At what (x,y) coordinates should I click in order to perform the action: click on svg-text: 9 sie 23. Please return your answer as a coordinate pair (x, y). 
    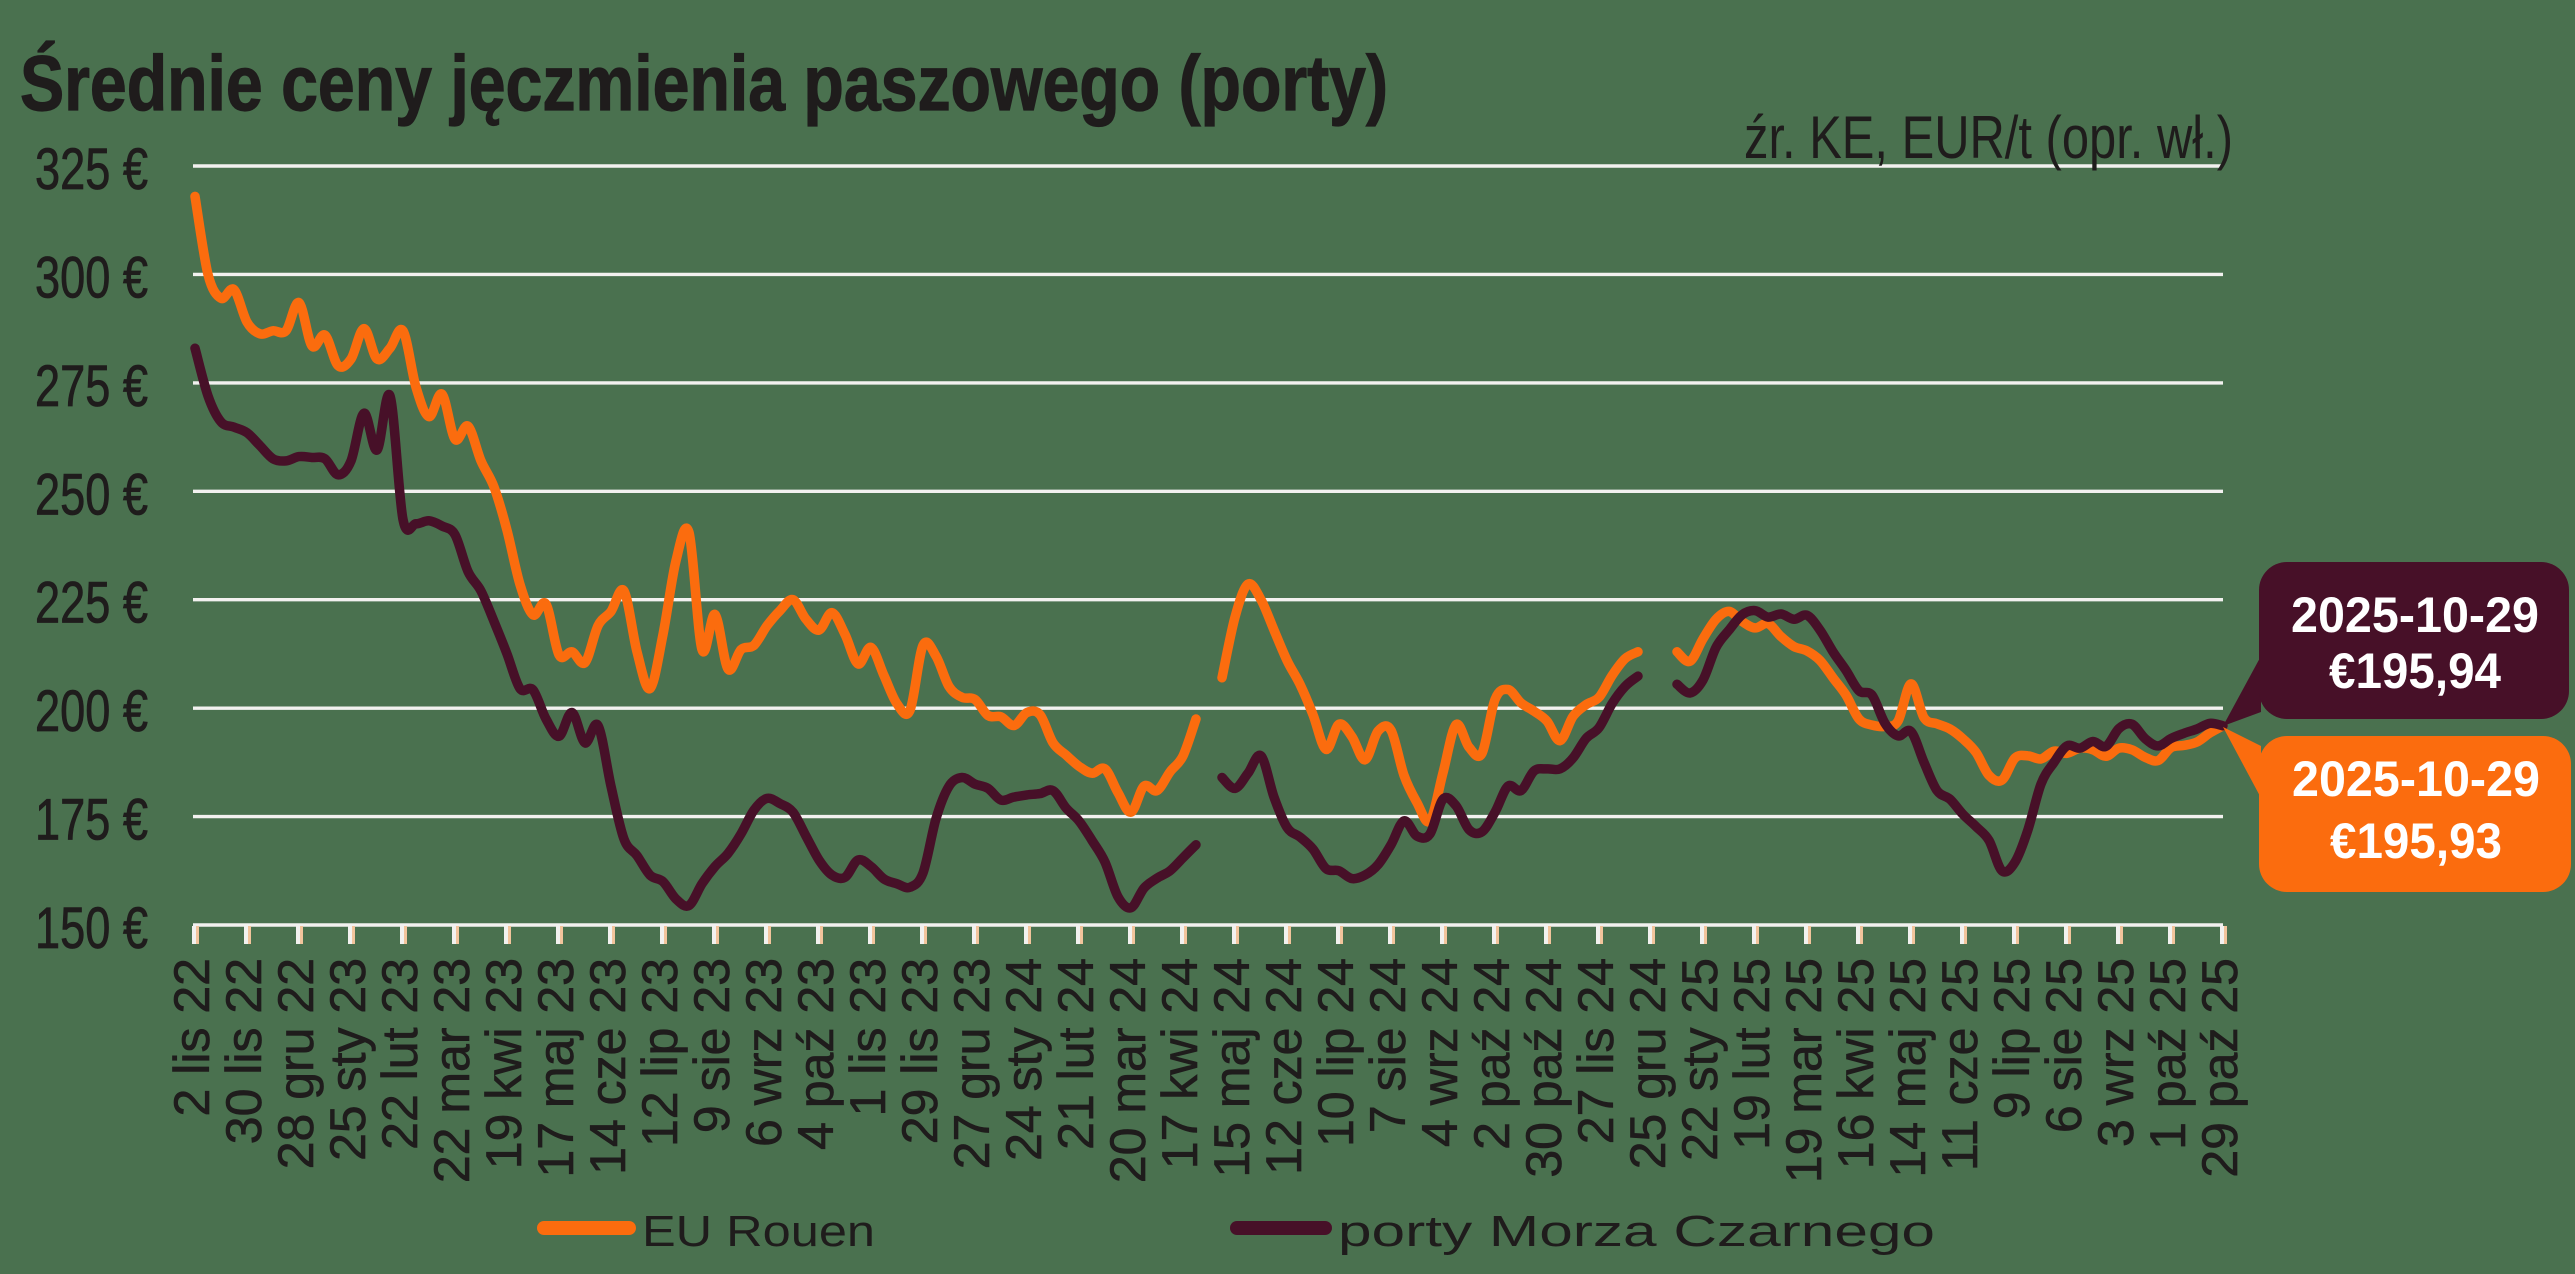
    Looking at the image, I should click on (712, 1045).